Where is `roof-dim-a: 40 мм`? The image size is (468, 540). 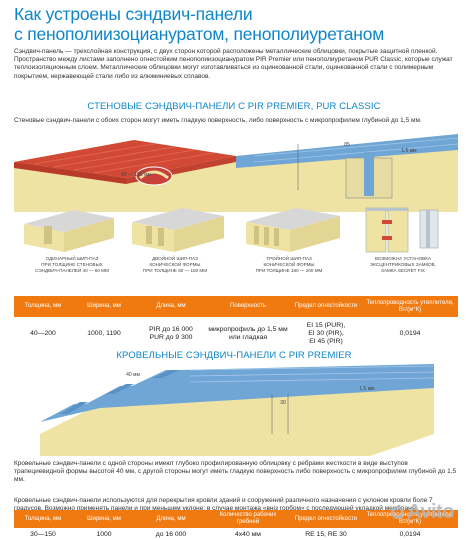
roof-dim-a: 40 мм is located at coordinates (133, 375).